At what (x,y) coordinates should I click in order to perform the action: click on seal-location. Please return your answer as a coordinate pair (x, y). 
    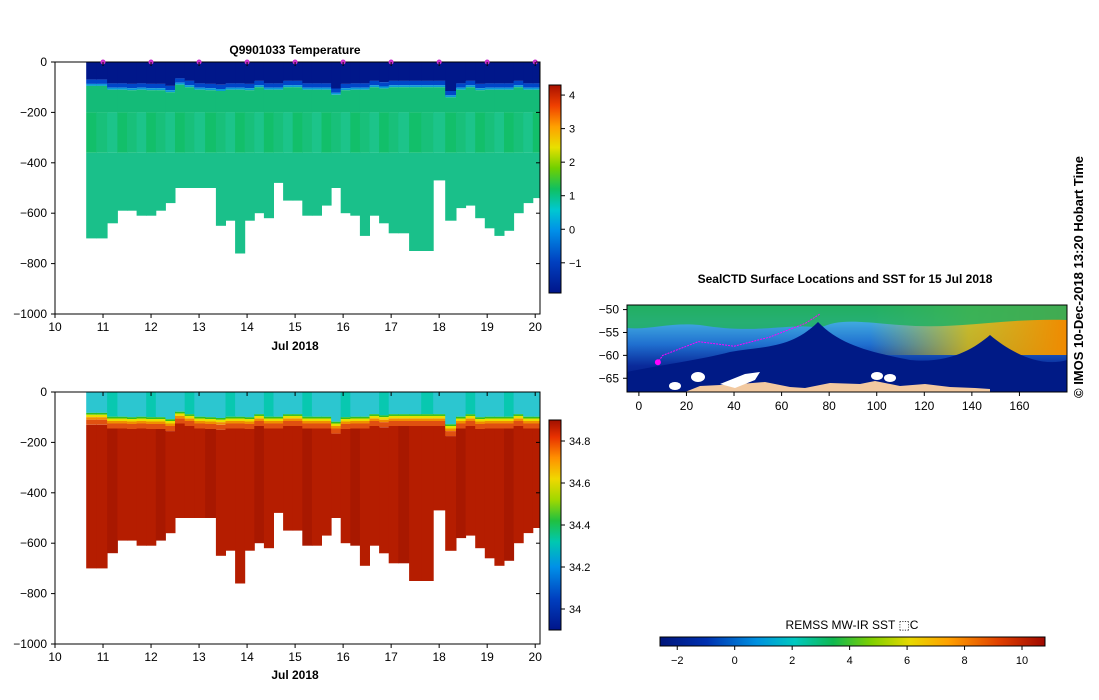
    Looking at the image, I should click on (657, 362).